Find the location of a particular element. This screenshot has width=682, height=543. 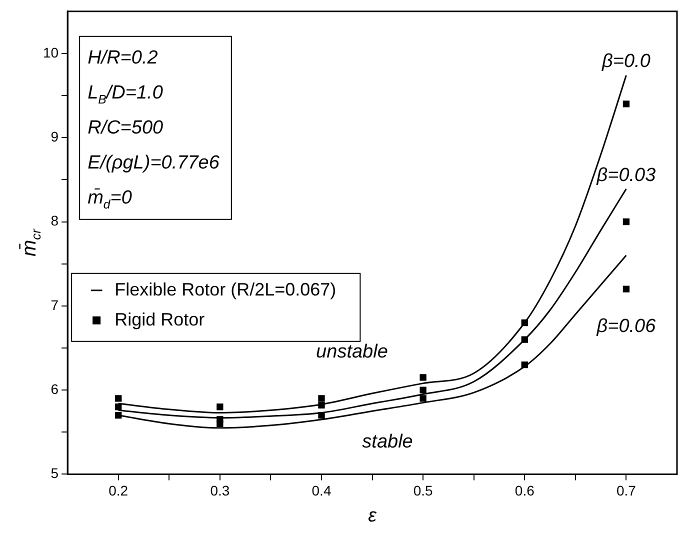

y-tick-label: 5 is located at coordinates (54, 473).